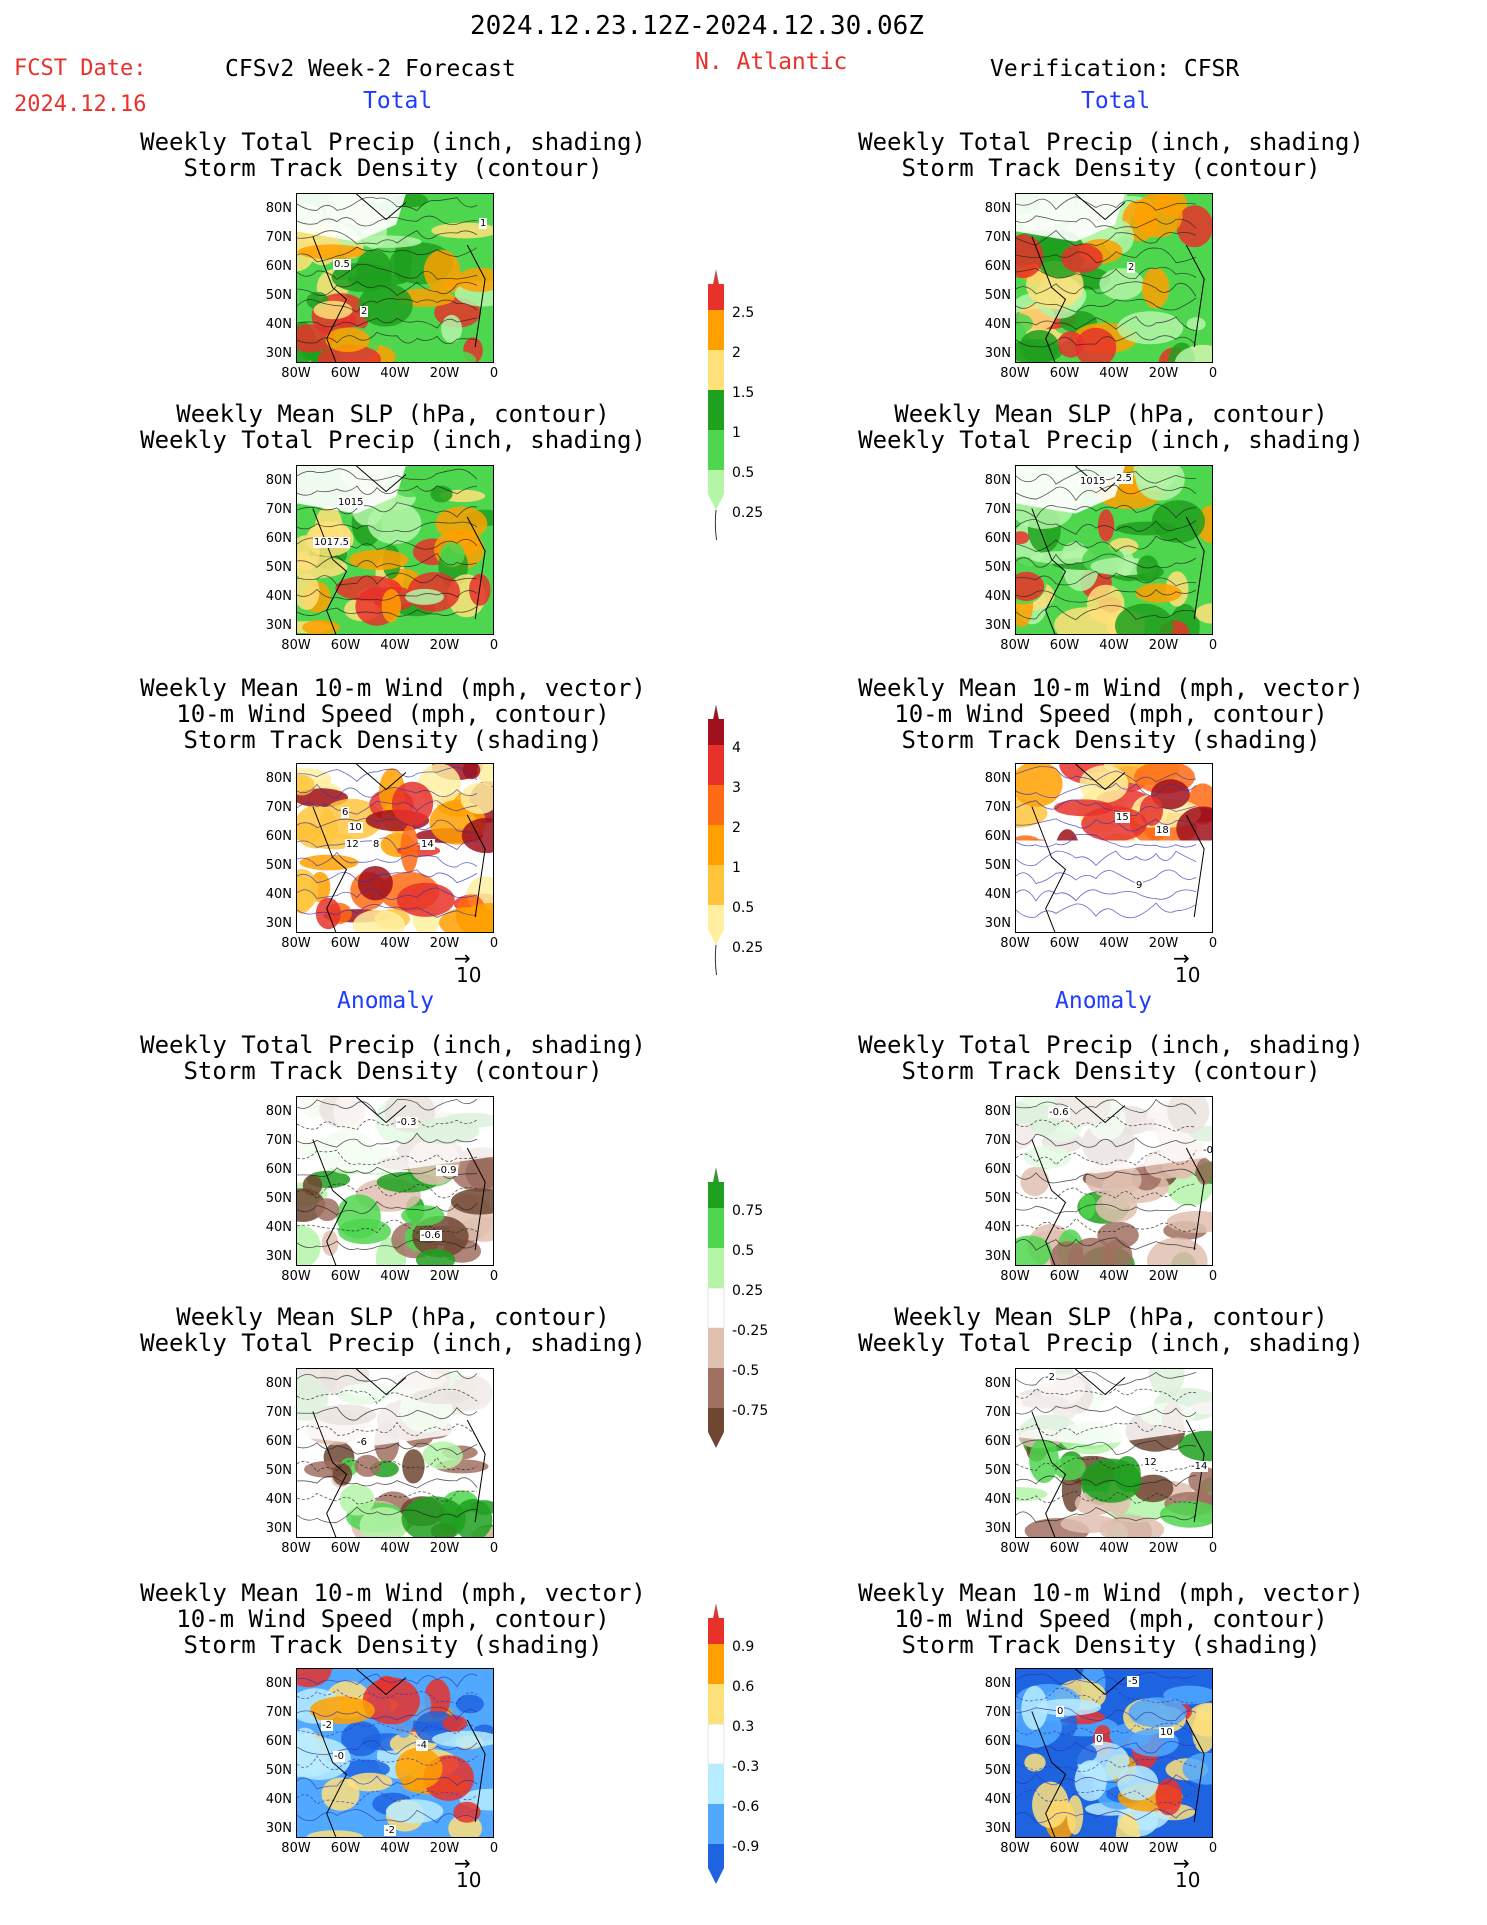 Image resolution: width=1487 pixels, height=1925 pixels. What do you see at coordinates (1139, 885) in the screenshot?
I see `contour-label: 9` at bounding box center [1139, 885].